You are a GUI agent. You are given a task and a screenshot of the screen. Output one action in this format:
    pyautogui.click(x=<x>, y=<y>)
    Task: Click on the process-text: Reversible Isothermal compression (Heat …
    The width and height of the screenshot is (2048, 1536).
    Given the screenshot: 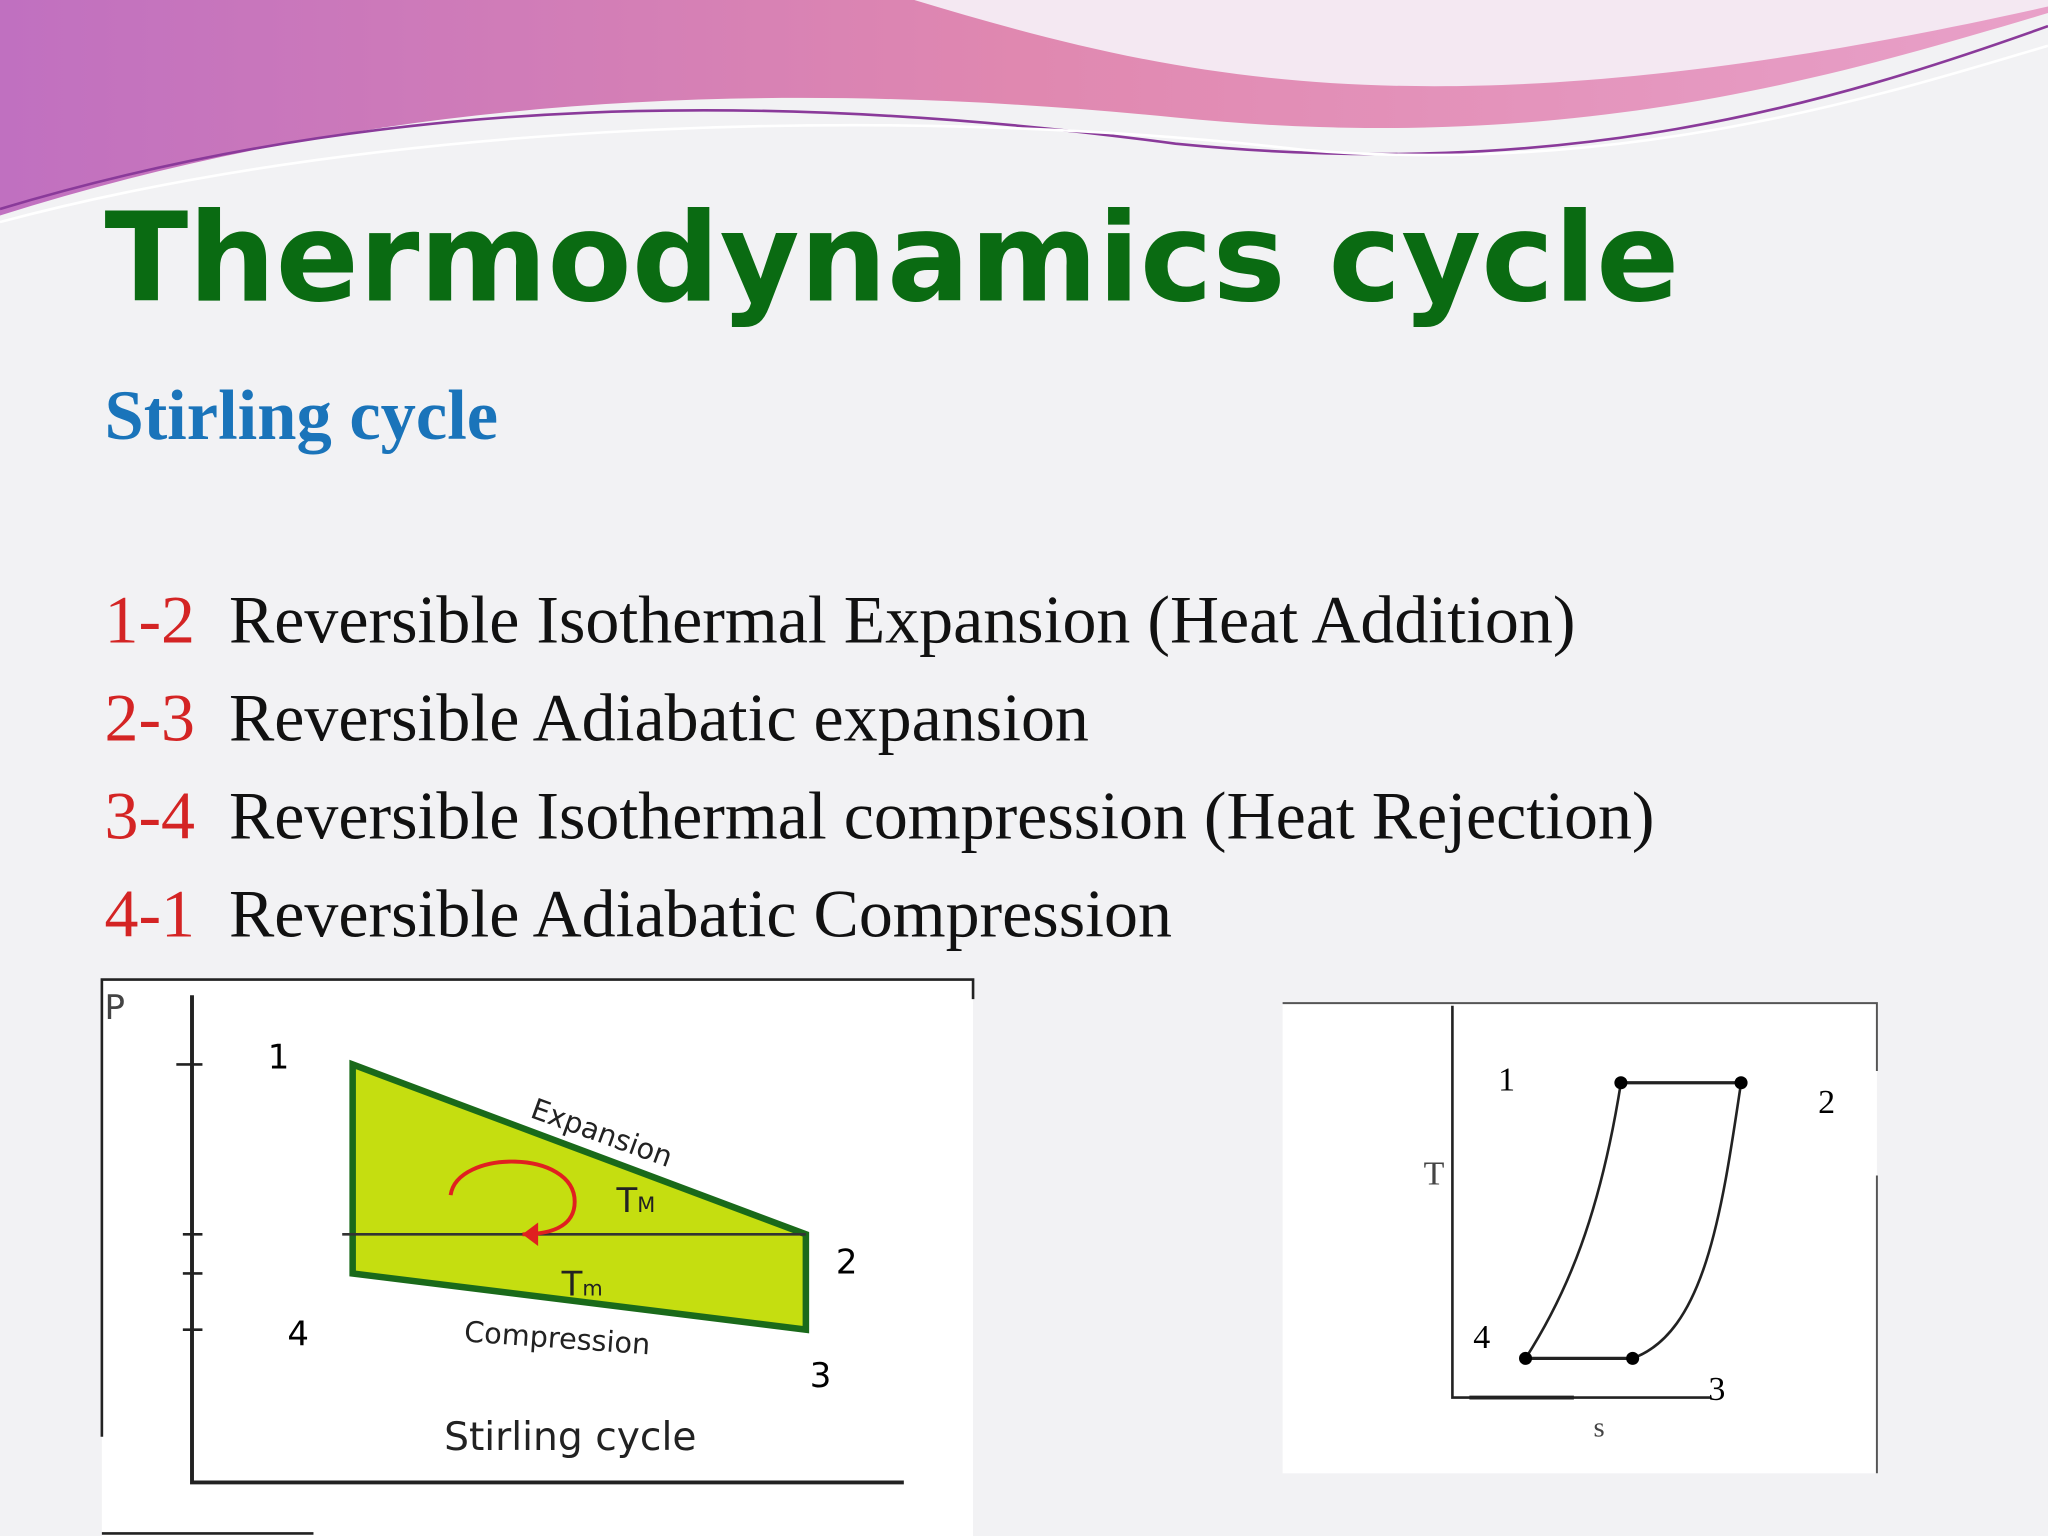 What is the action you would take?
    pyautogui.click(x=942, y=816)
    